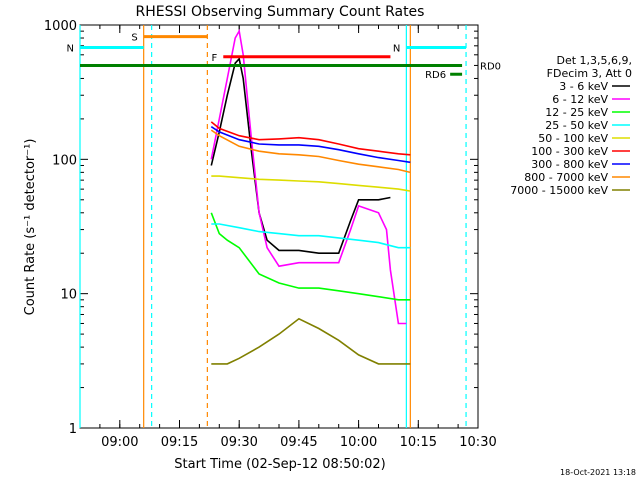 The width and height of the screenshot is (640, 480). Describe the element at coordinates (594, 60) in the screenshot. I see `legend-header-line: Det 1,3,5,6,9,` at that location.